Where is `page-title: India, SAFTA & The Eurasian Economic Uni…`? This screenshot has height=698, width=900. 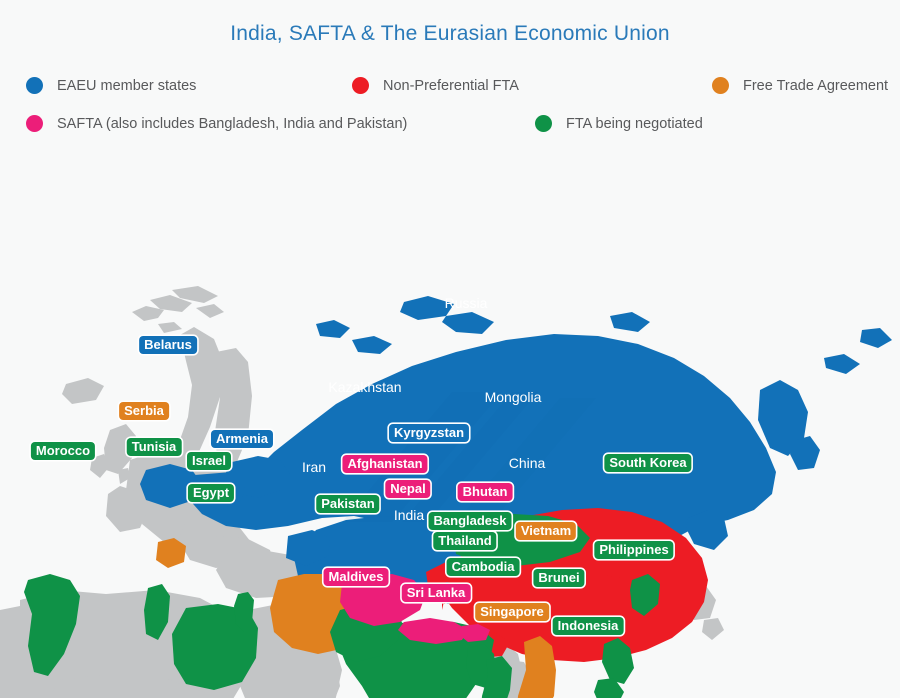 page-title: India, SAFTA & The Eurasian Economic Uni… is located at coordinates (450, 33).